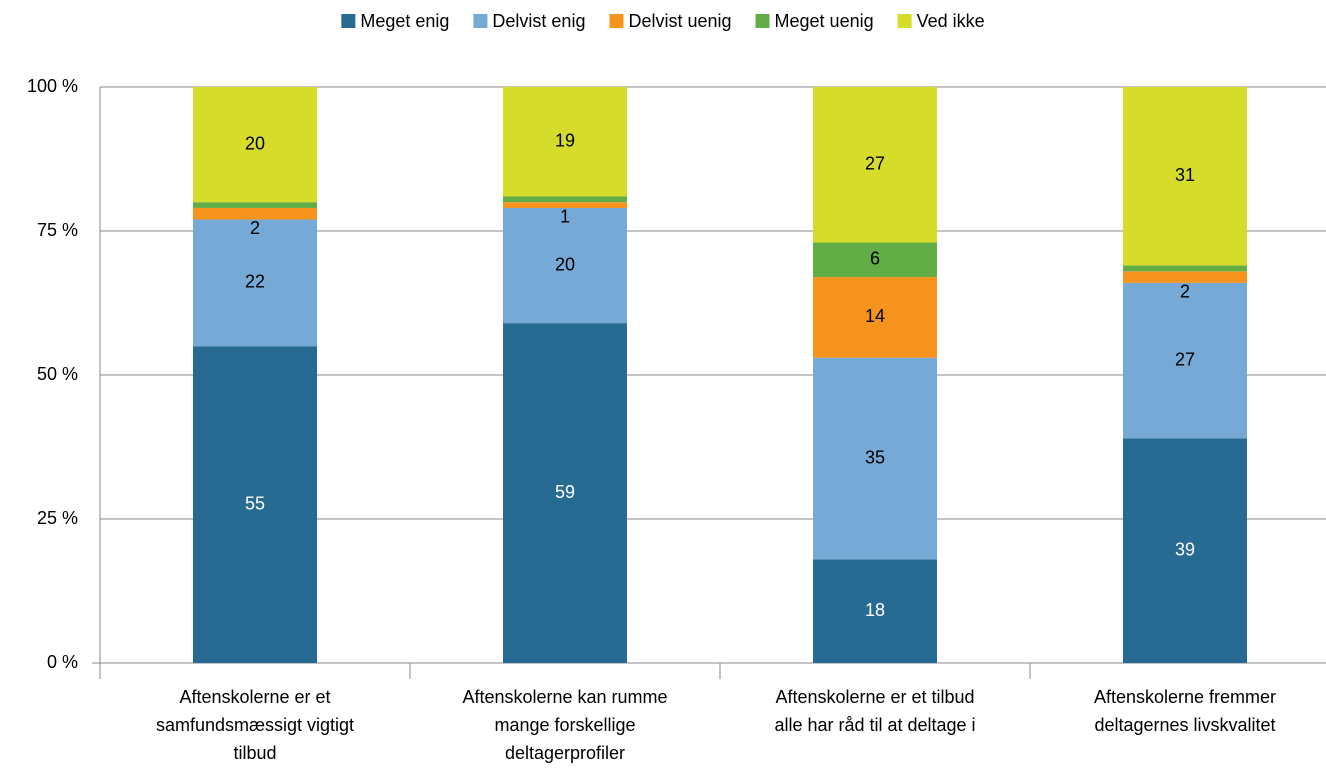 The height and width of the screenshot is (775, 1326). What do you see at coordinates (874, 725) in the screenshot?
I see `x-tick-line: alle har råd til at deltage i` at bounding box center [874, 725].